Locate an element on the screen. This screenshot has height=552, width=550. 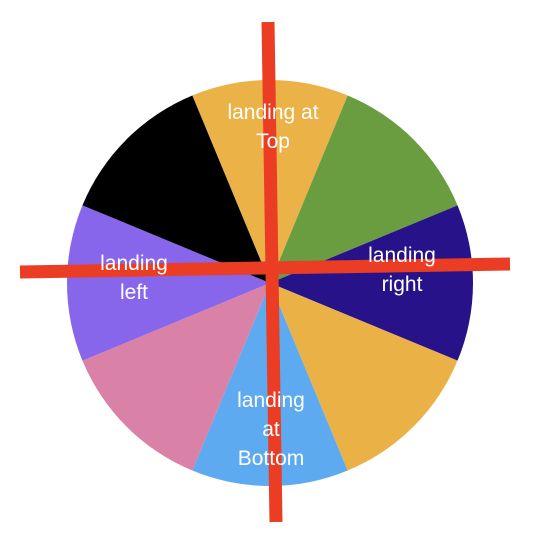
segment-label-4: landing at Bottom is located at coordinates (271, 429).